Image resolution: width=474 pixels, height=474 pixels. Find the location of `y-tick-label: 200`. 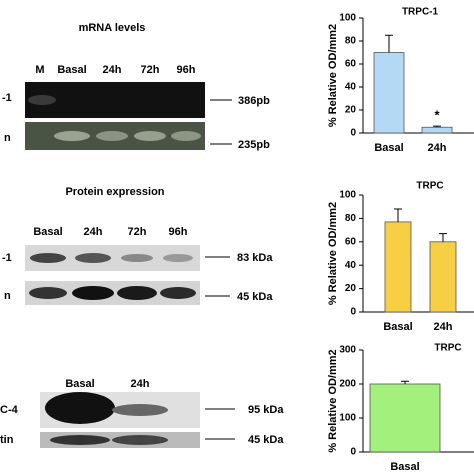

y-tick-label: 200 is located at coordinates (347, 384).